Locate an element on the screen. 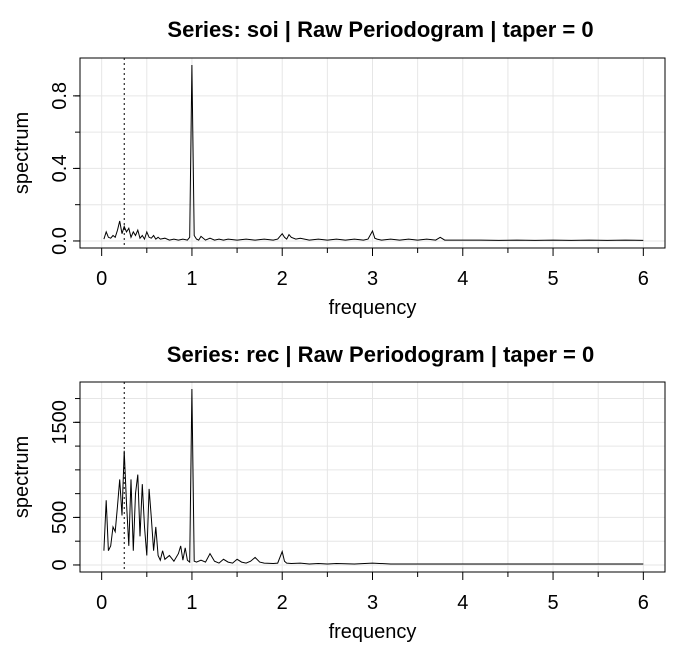  y-tick-label: 0.0 is located at coordinates (60, 241).